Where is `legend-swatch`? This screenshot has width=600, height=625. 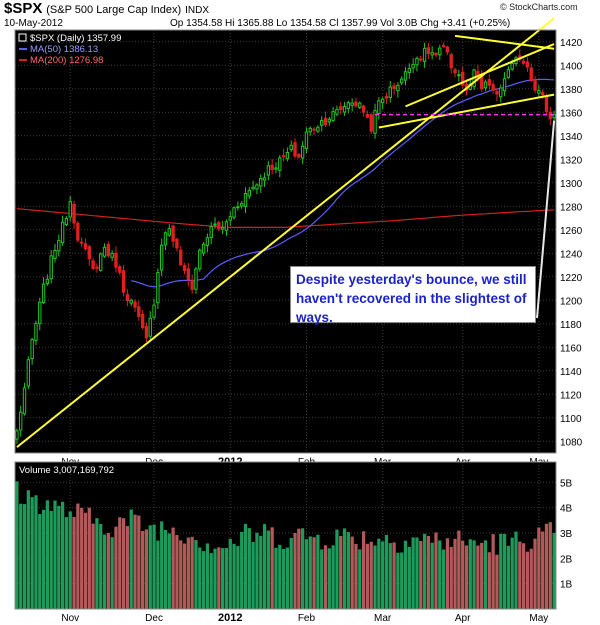 legend-swatch is located at coordinates (22, 37).